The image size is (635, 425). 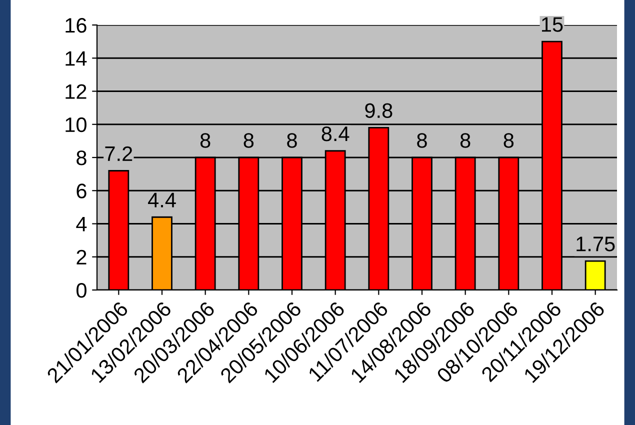 What do you see at coordinates (76, 25) in the screenshot?
I see `y-tick-label: 16` at bounding box center [76, 25].